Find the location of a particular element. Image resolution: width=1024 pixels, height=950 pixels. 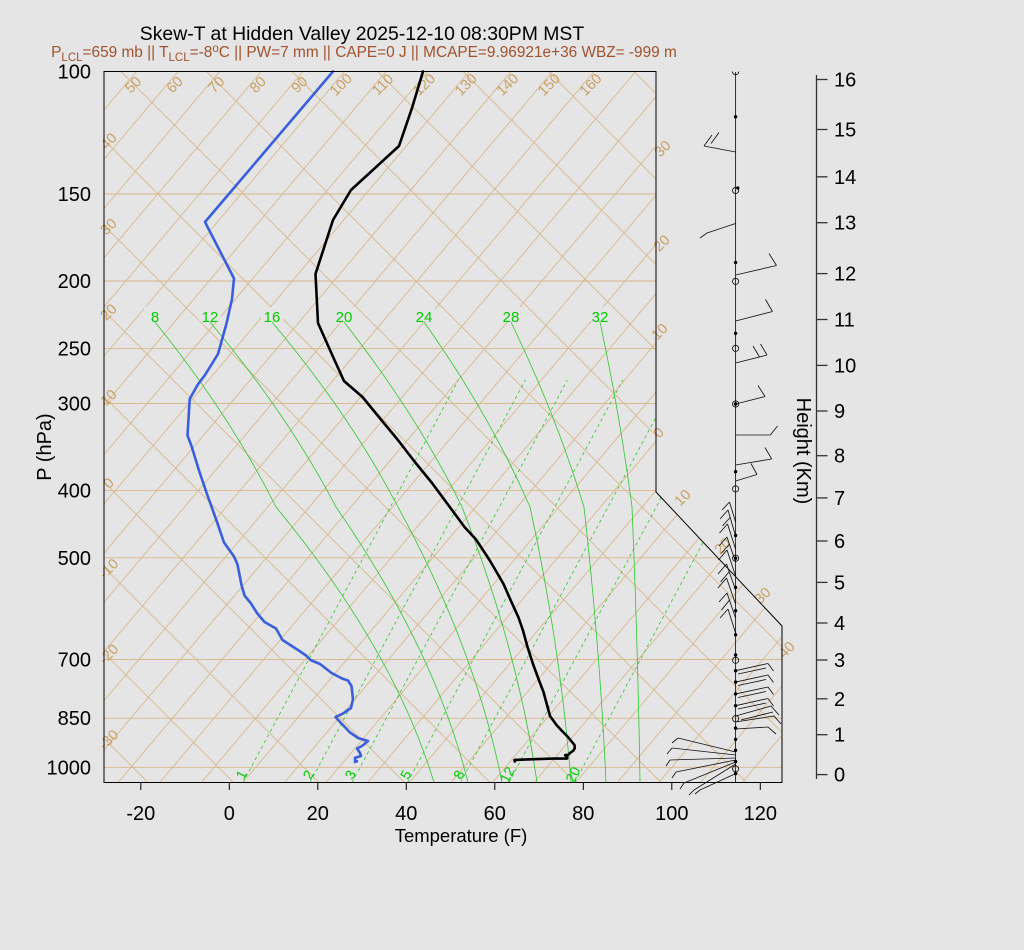

svg-text: 2 is located at coordinates (839, 700).